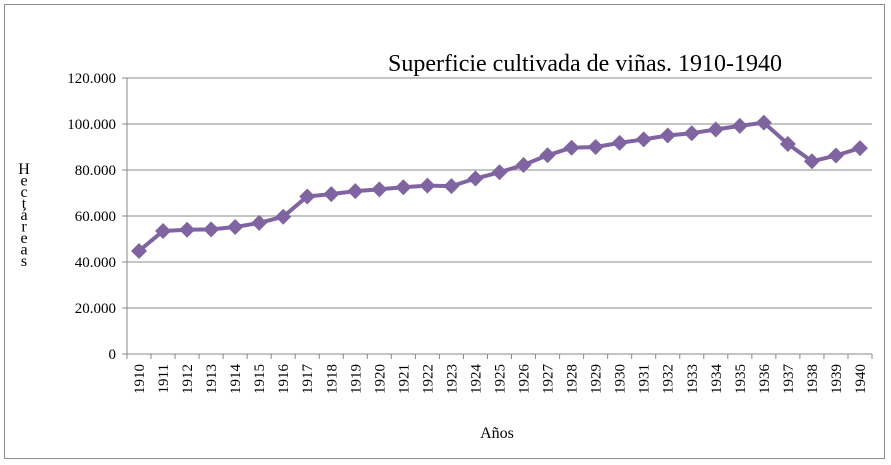 The height and width of the screenshot is (465, 891). What do you see at coordinates (23, 250) in the screenshot?
I see `y-axis-title-letter: a` at bounding box center [23, 250].